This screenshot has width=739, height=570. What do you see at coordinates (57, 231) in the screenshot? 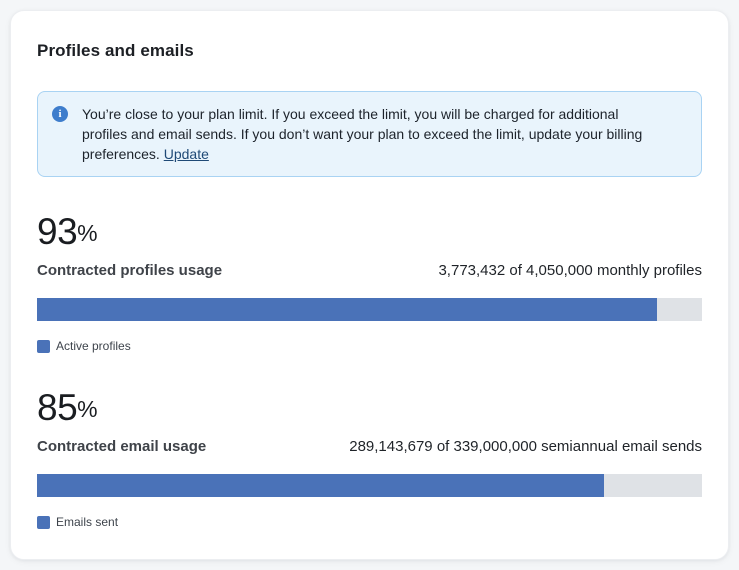
I see `profiles-percent-value: 93` at bounding box center [57, 231].